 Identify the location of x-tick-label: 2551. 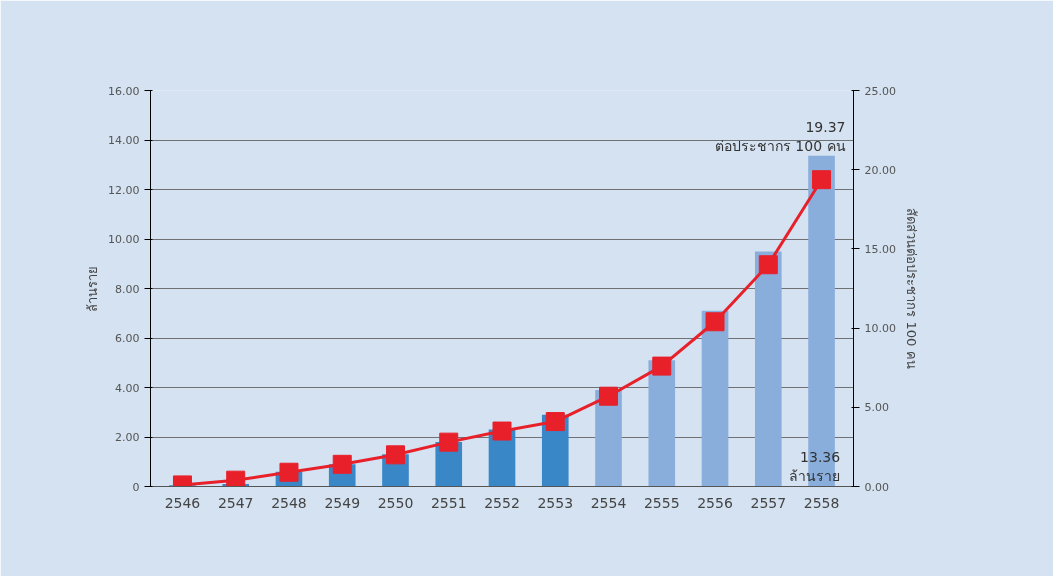
(448, 502).